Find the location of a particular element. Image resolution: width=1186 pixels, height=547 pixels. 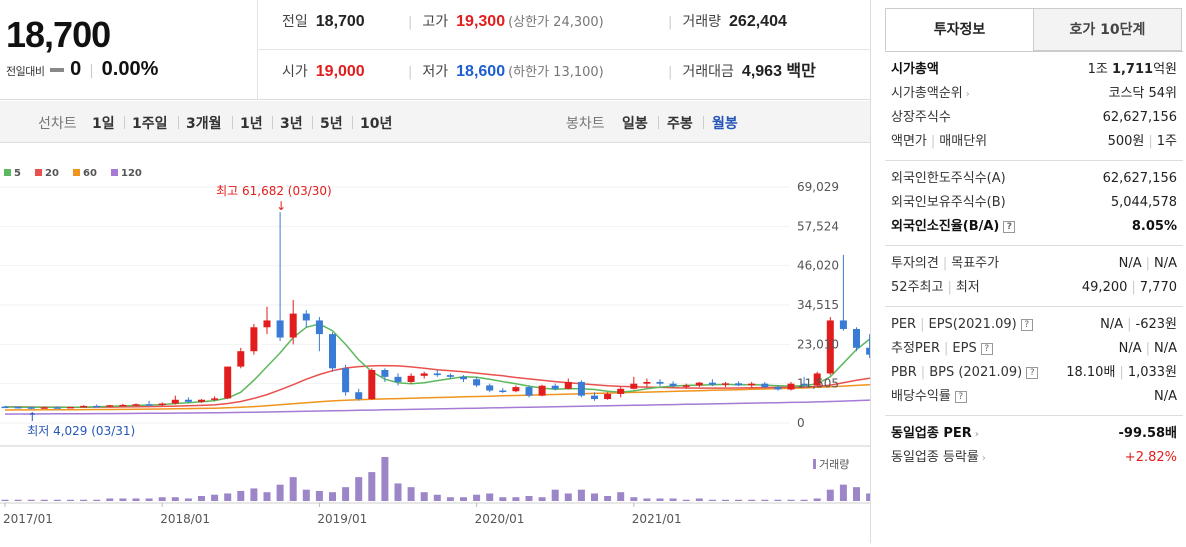

info-group-opinion: 투자의견 | 목표주가 N/A | N/A 52주최고 | 최저 49,200 | 7,770 is located at coordinates (1034, 276).